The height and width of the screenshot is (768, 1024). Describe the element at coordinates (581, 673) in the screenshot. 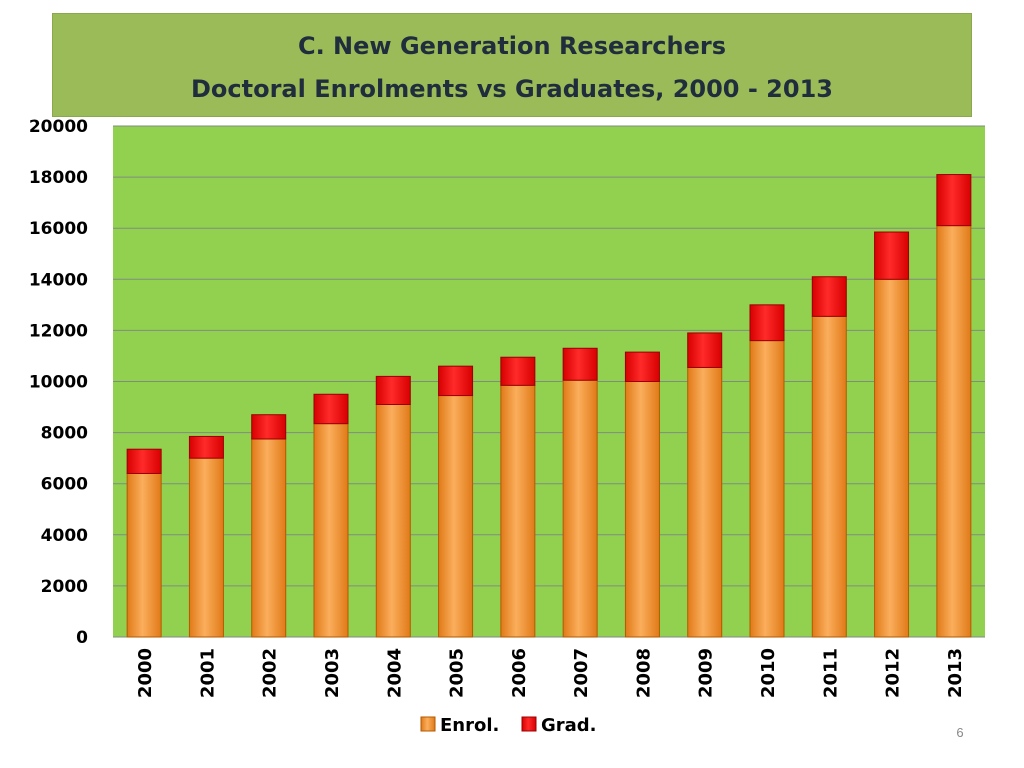

I see `x-tick-label: 2007` at that location.